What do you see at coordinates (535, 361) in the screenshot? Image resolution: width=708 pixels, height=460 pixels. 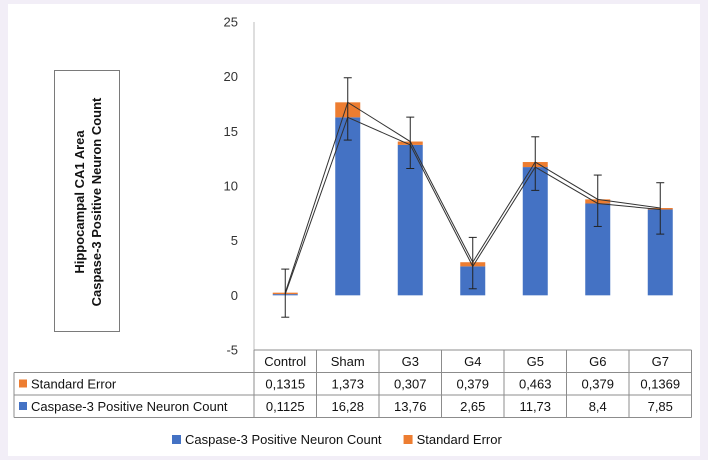 I see `category-label: G5` at bounding box center [535, 361].